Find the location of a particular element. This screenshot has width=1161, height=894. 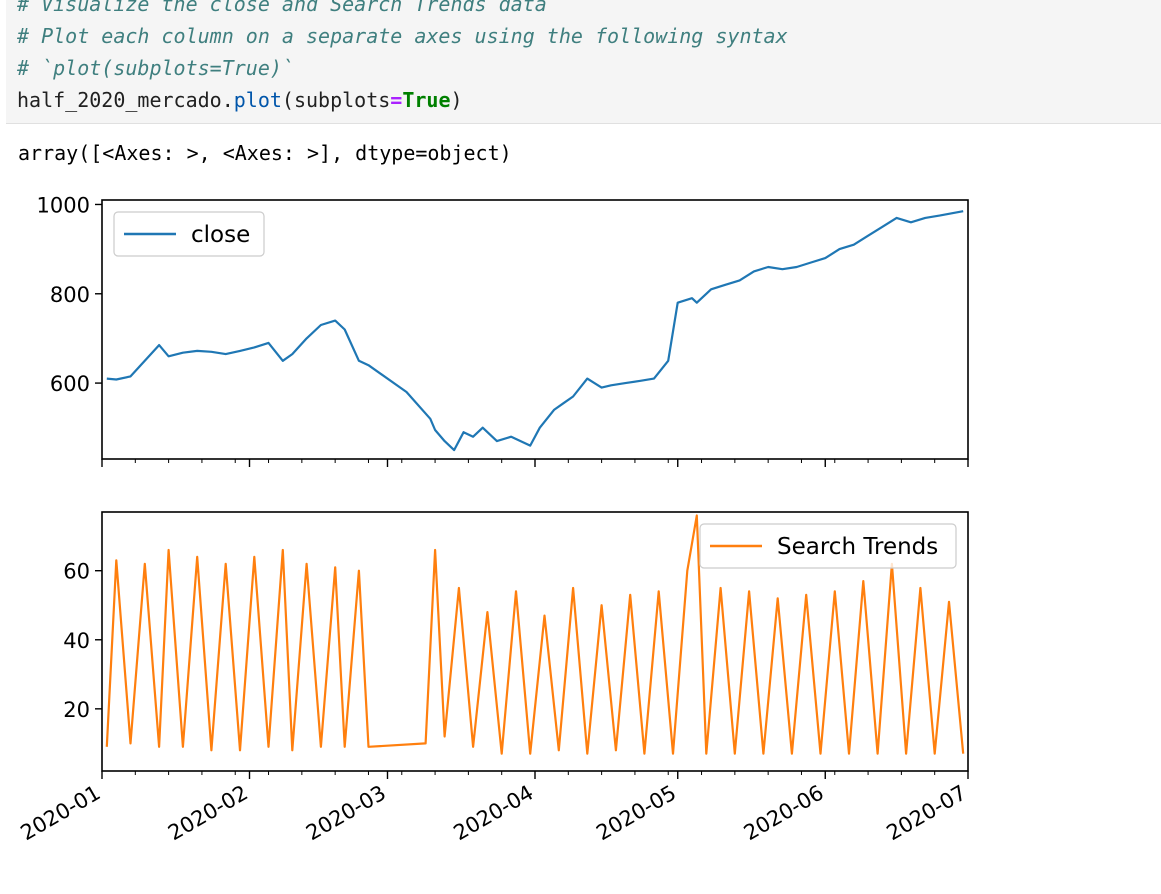

y-tick-label: 40 is located at coordinates (76, 641).